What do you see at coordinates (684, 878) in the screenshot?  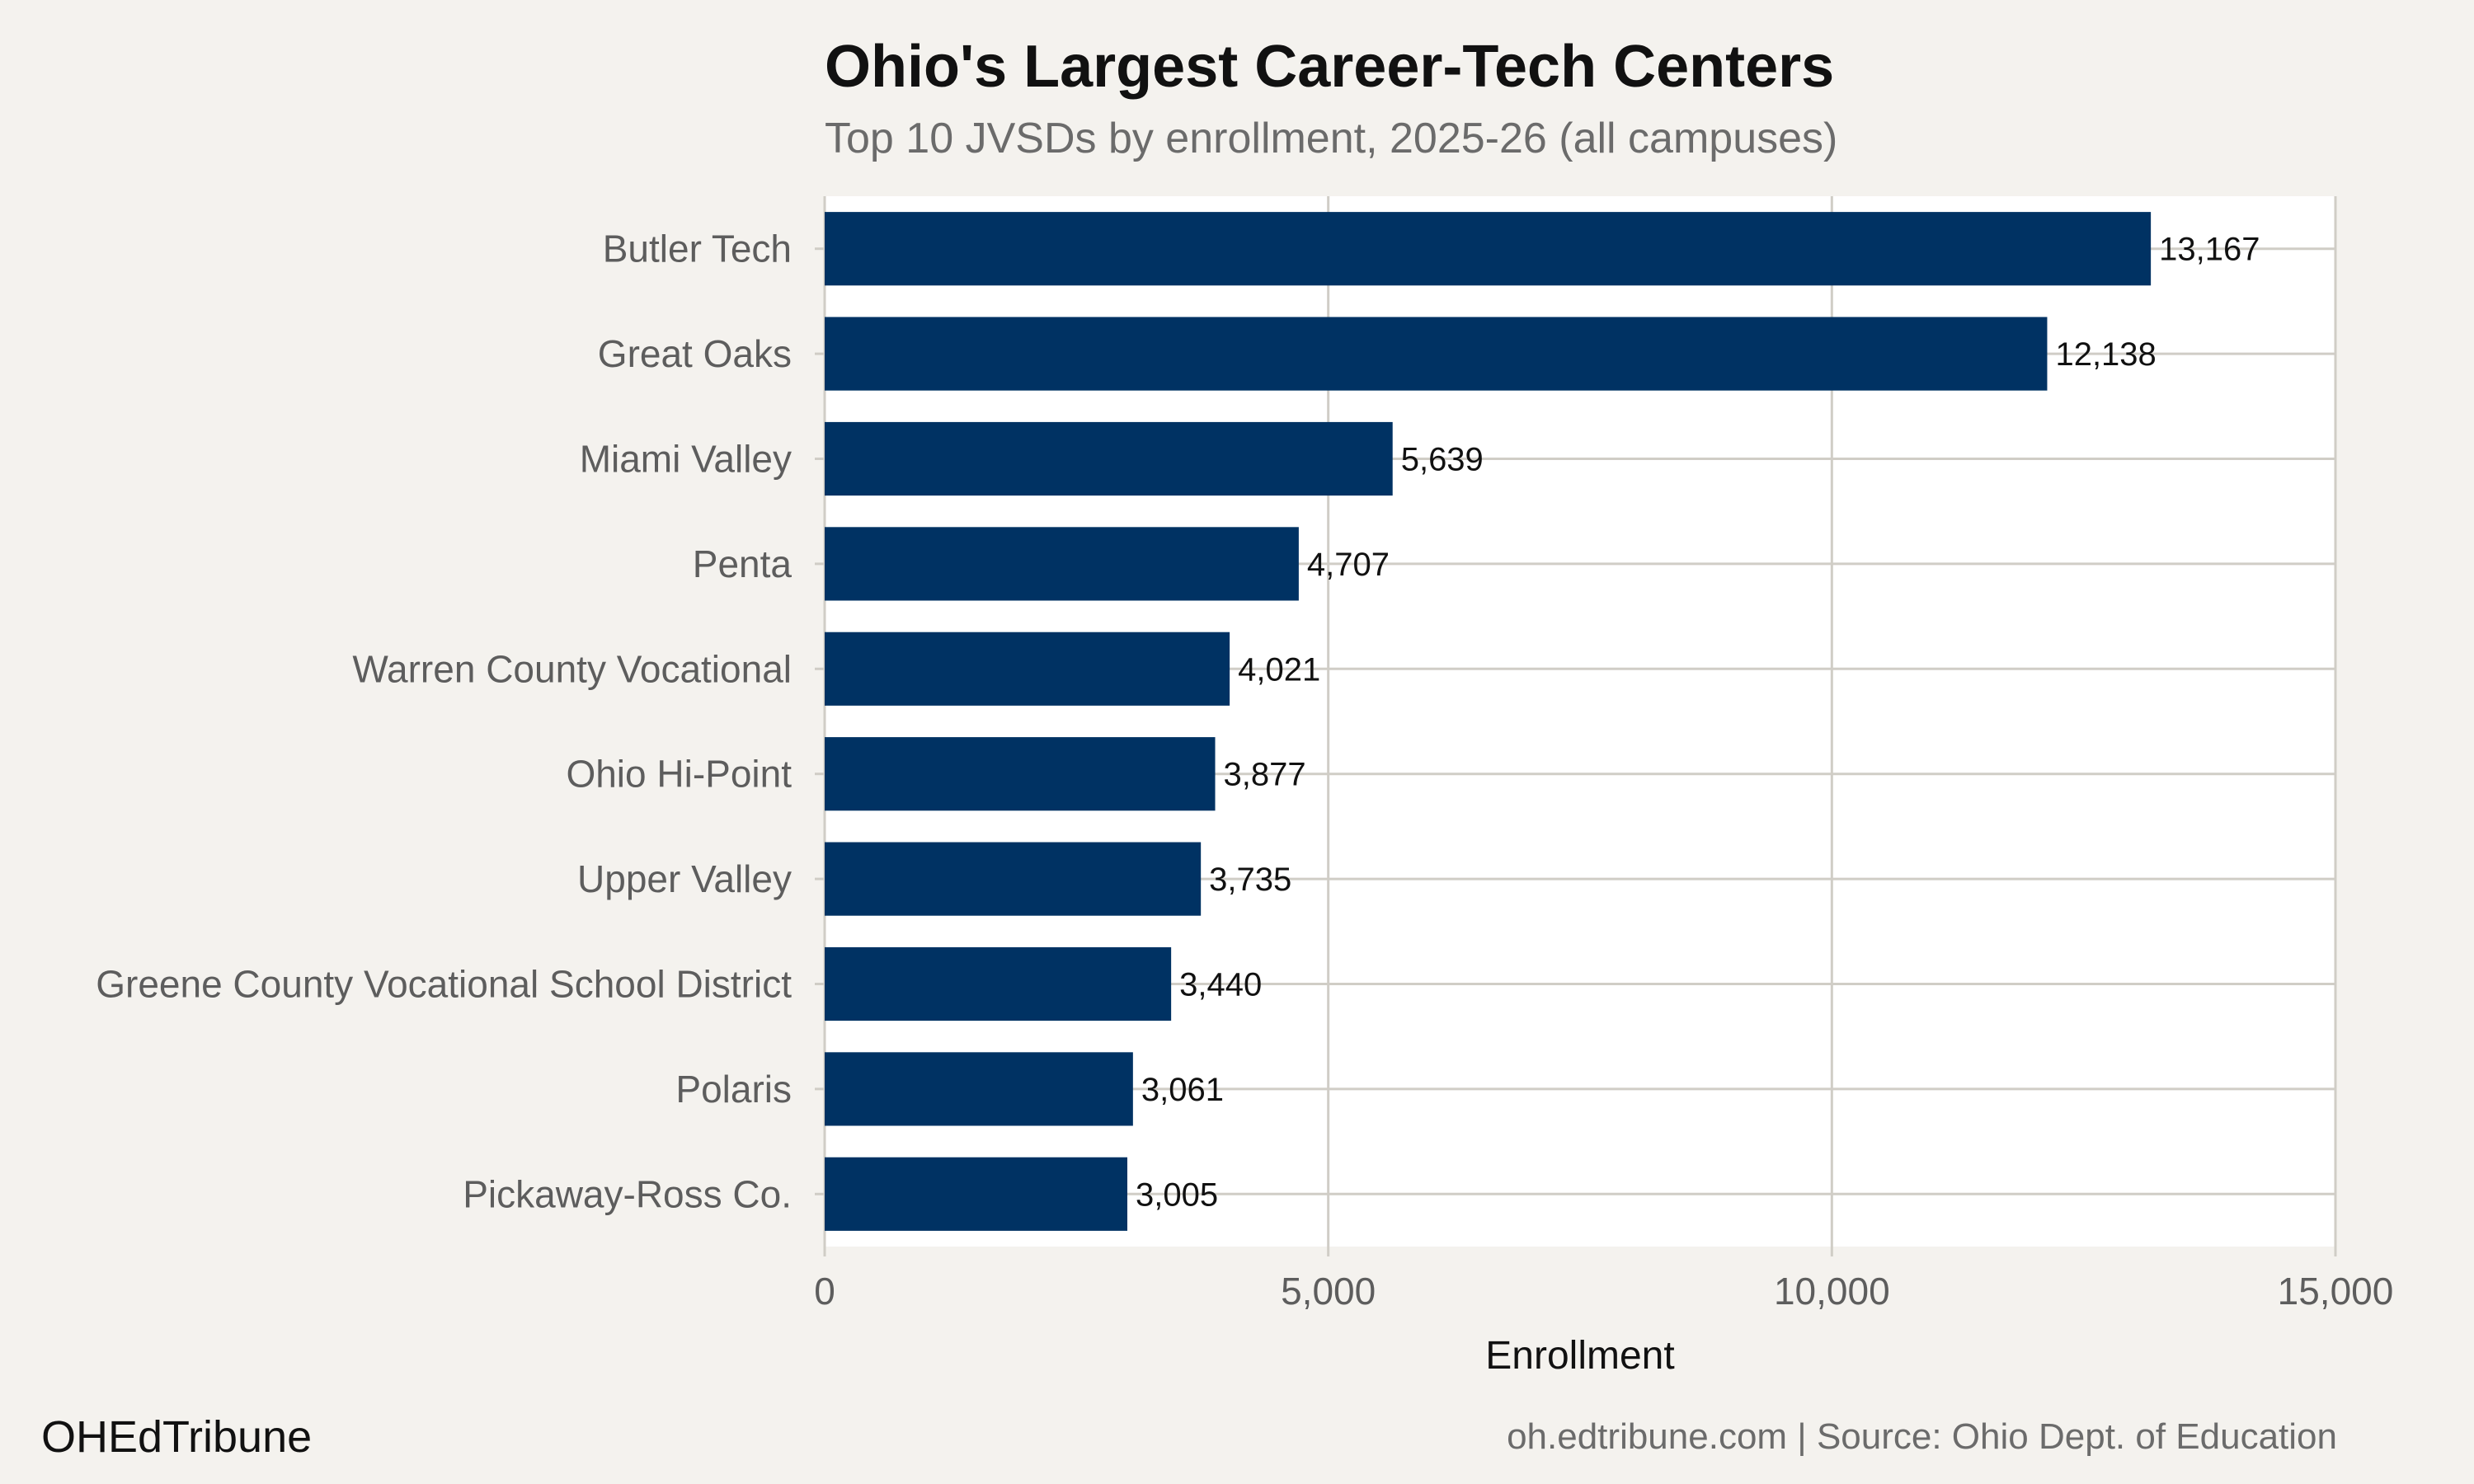 I see `category-label: Upper Valley` at bounding box center [684, 878].